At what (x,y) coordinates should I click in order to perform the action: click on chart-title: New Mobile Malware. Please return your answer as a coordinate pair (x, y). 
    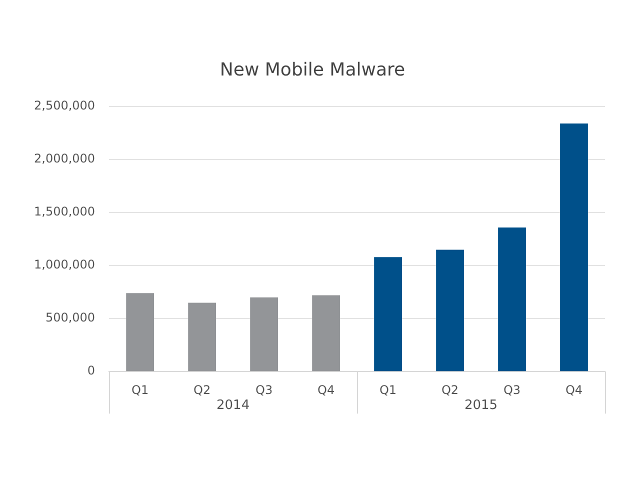
    Looking at the image, I should click on (313, 69).